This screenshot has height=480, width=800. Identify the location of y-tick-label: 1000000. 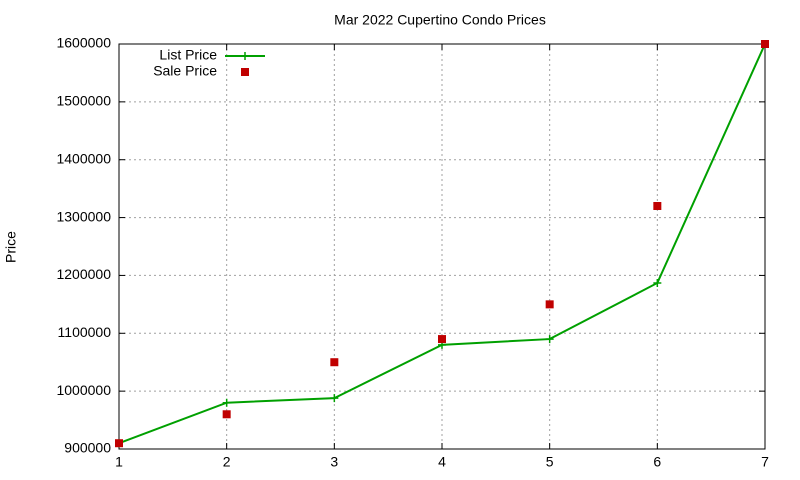
(83, 390).